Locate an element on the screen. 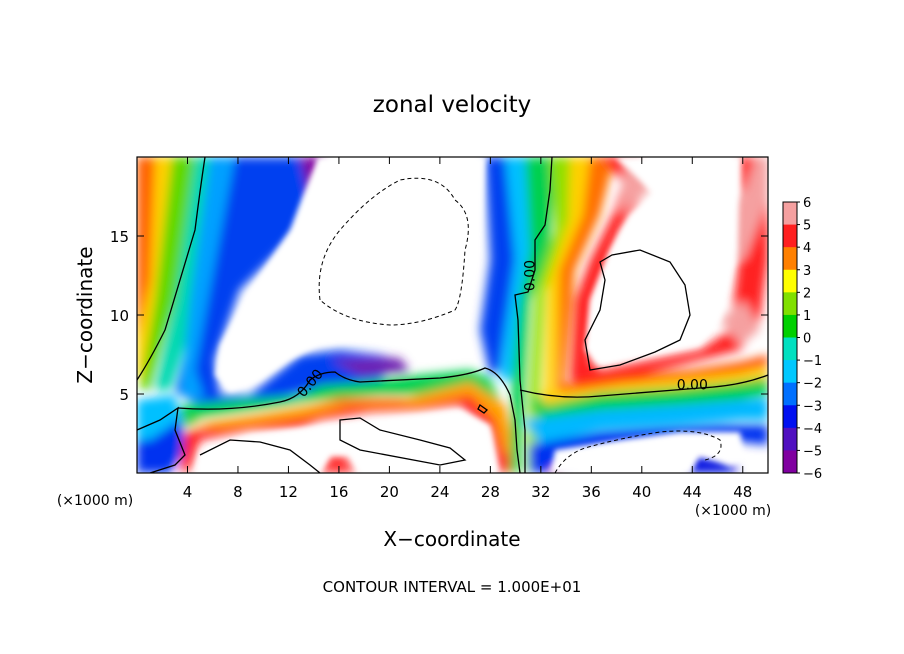 This screenshot has width=904, height=654. colorbar-tick-label: 5 is located at coordinates (807, 226).